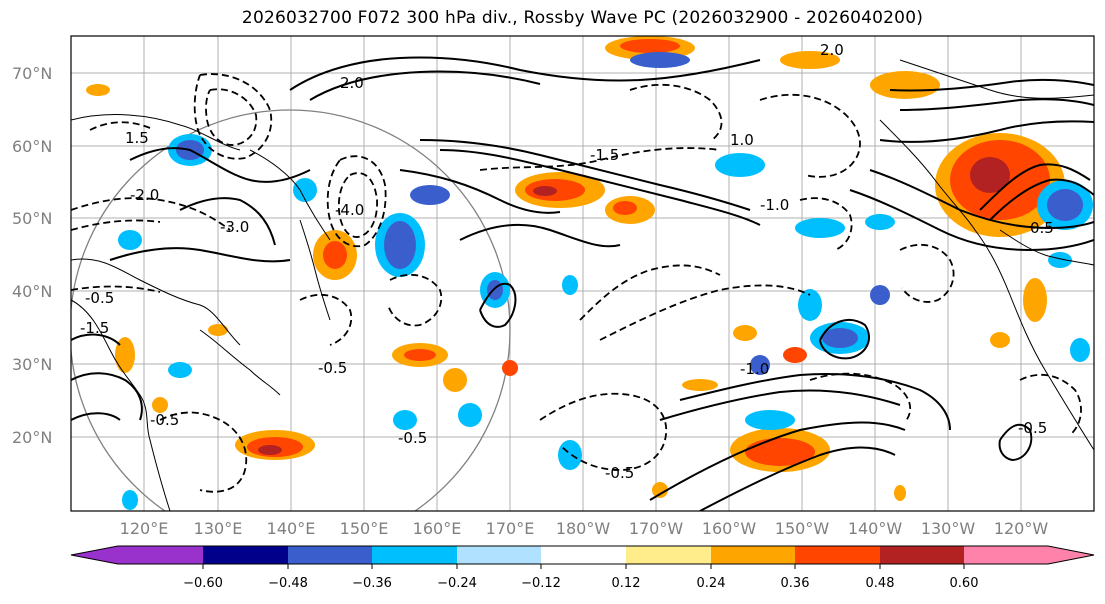 The height and width of the screenshot is (604, 1105). I want to click on colorbar-min-extension, so click(94, 555).